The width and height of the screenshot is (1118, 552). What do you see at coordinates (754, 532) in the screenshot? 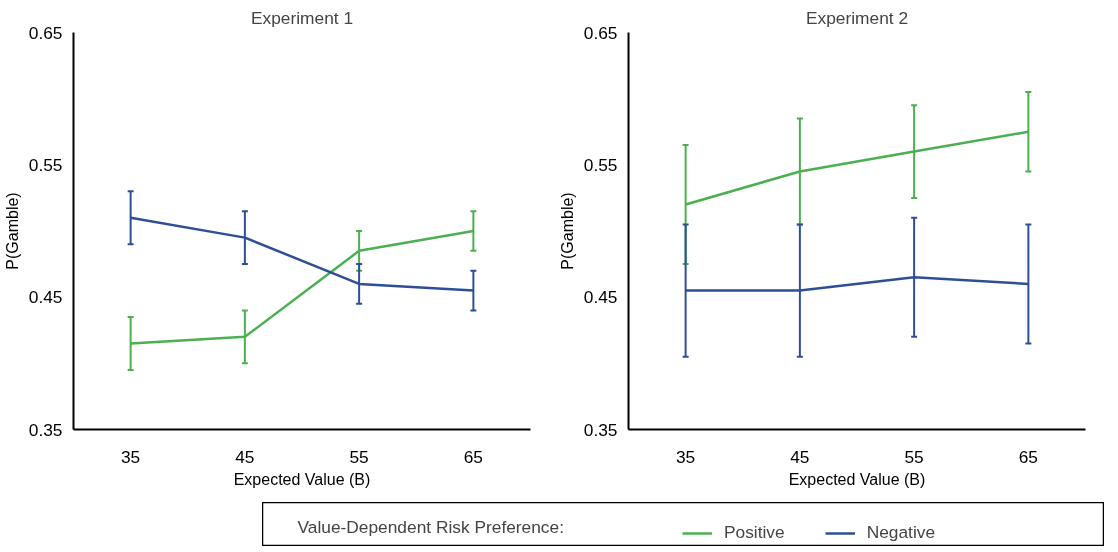
I see `legend-label: Positive` at bounding box center [754, 532].